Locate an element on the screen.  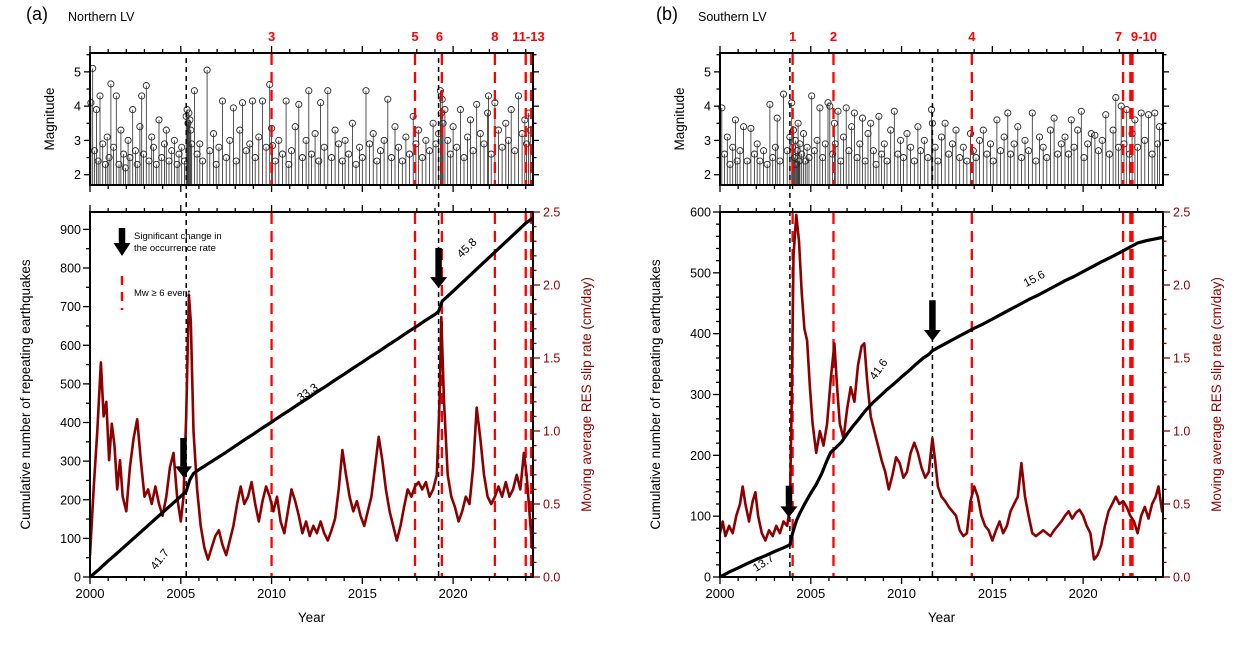
mw6-event-number: 2 is located at coordinates (833, 36).